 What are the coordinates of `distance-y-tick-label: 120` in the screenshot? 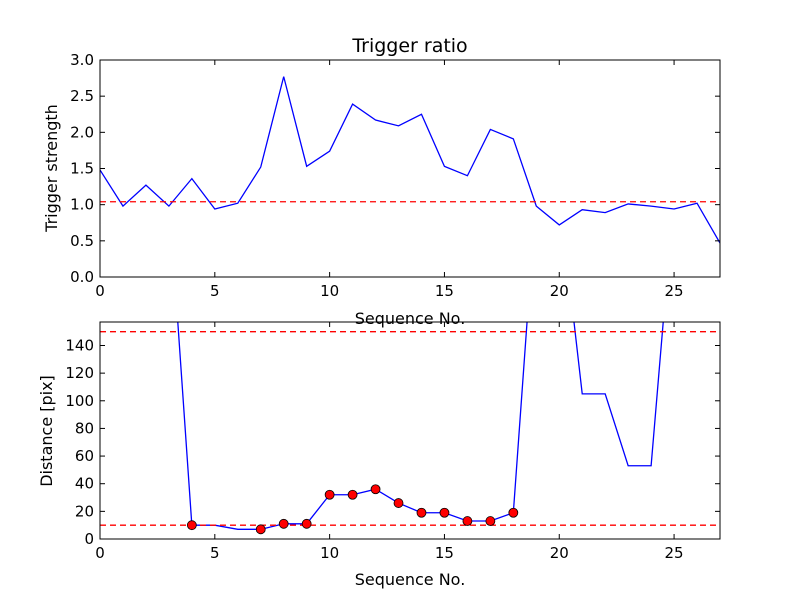 It's located at (79, 373).